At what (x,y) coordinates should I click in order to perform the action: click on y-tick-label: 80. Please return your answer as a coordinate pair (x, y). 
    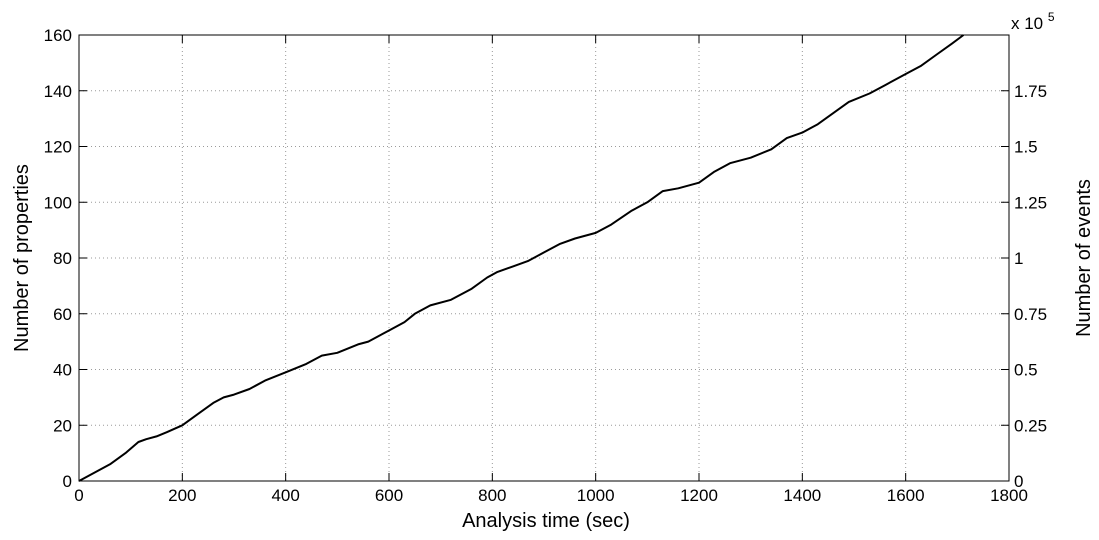
    Looking at the image, I should click on (62, 258).